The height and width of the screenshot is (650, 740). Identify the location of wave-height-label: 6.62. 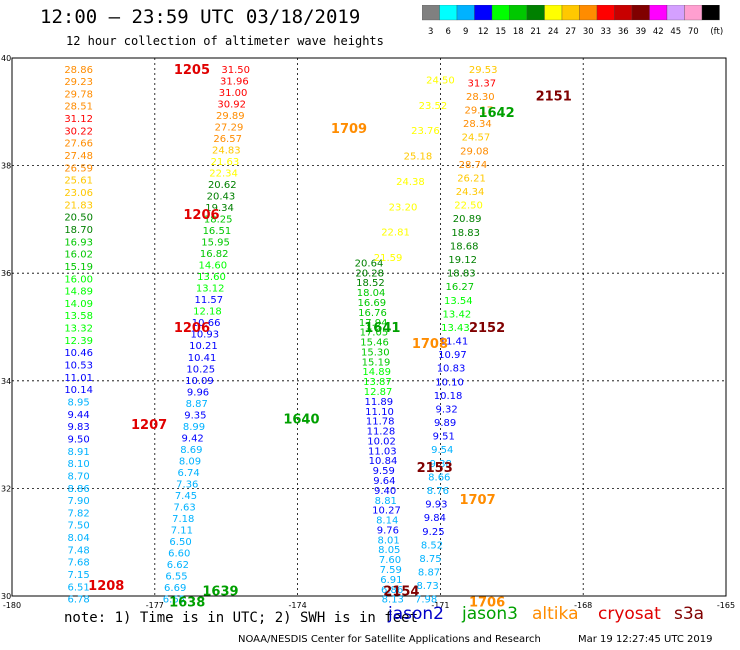
(178, 565).